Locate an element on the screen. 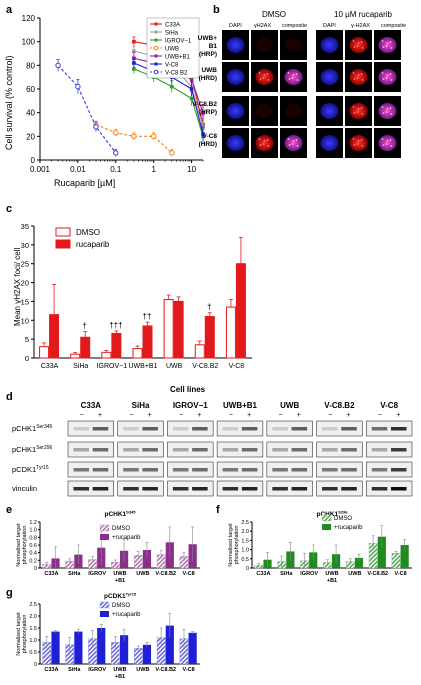  series-line is located at coordinates (134, 138).